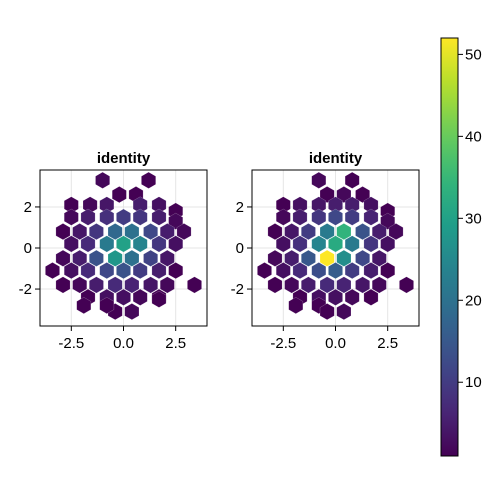  What do you see at coordinates (473, 218) in the screenshot?
I see `colorbar-tick-label: 30` at bounding box center [473, 218].